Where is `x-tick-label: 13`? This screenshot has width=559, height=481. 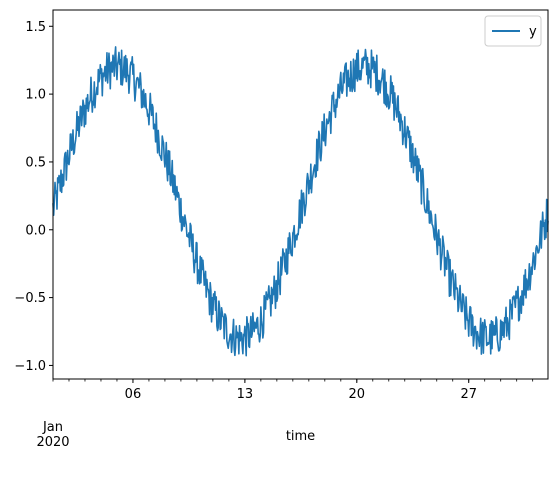
x-tick-label: 13 is located at coordinates (245, 394).